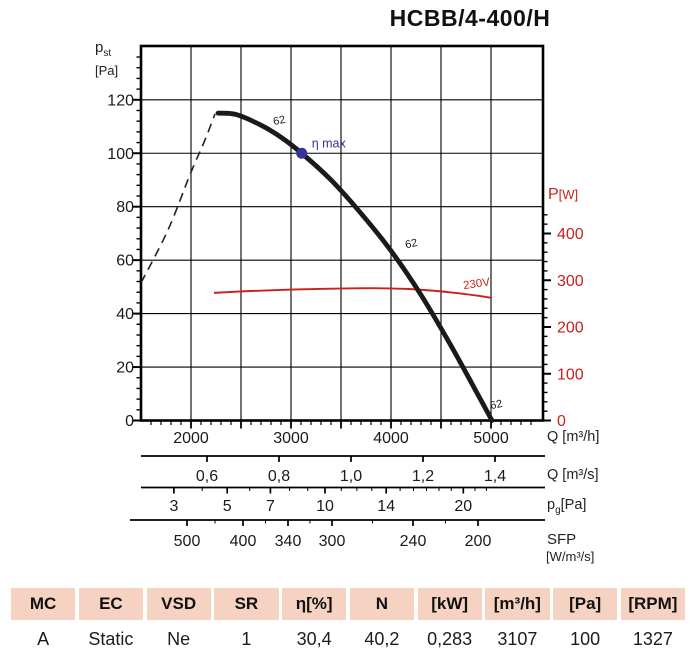 The height and width of the screenshot is (660, 696). Describe the element at coordinates (125, 368) in the screenshot. I see `left-axis-tick-label: 20` at that location.